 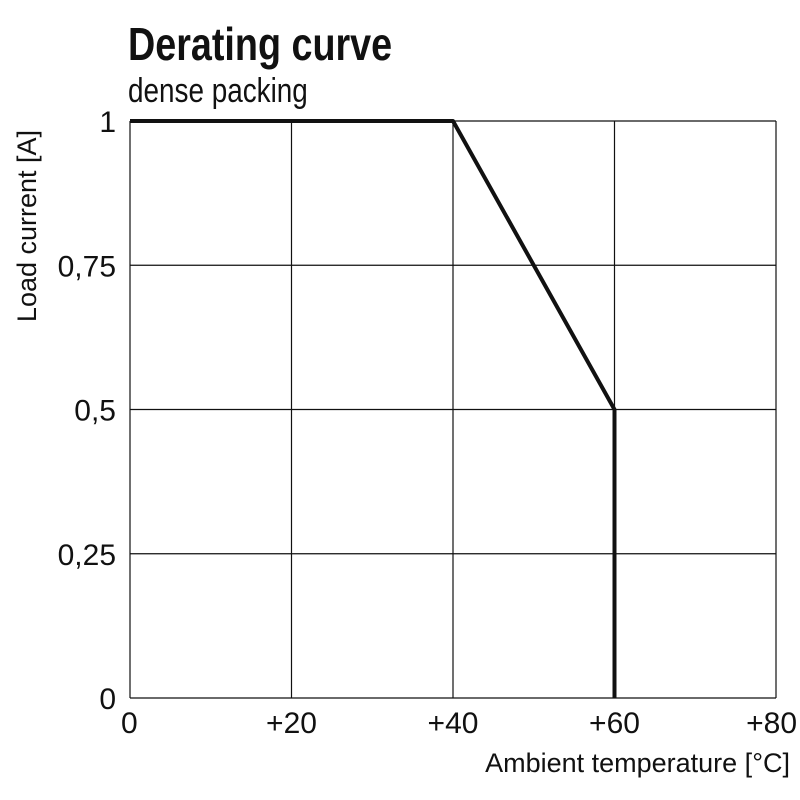 I want to click on x-tick-label: 0, so click(x=129, y=723).